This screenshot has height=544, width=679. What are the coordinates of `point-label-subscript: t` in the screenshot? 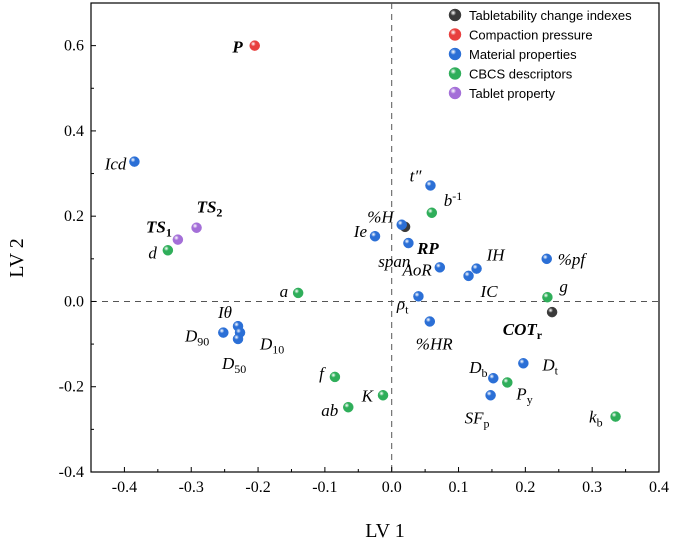 It's located at (407, 309).